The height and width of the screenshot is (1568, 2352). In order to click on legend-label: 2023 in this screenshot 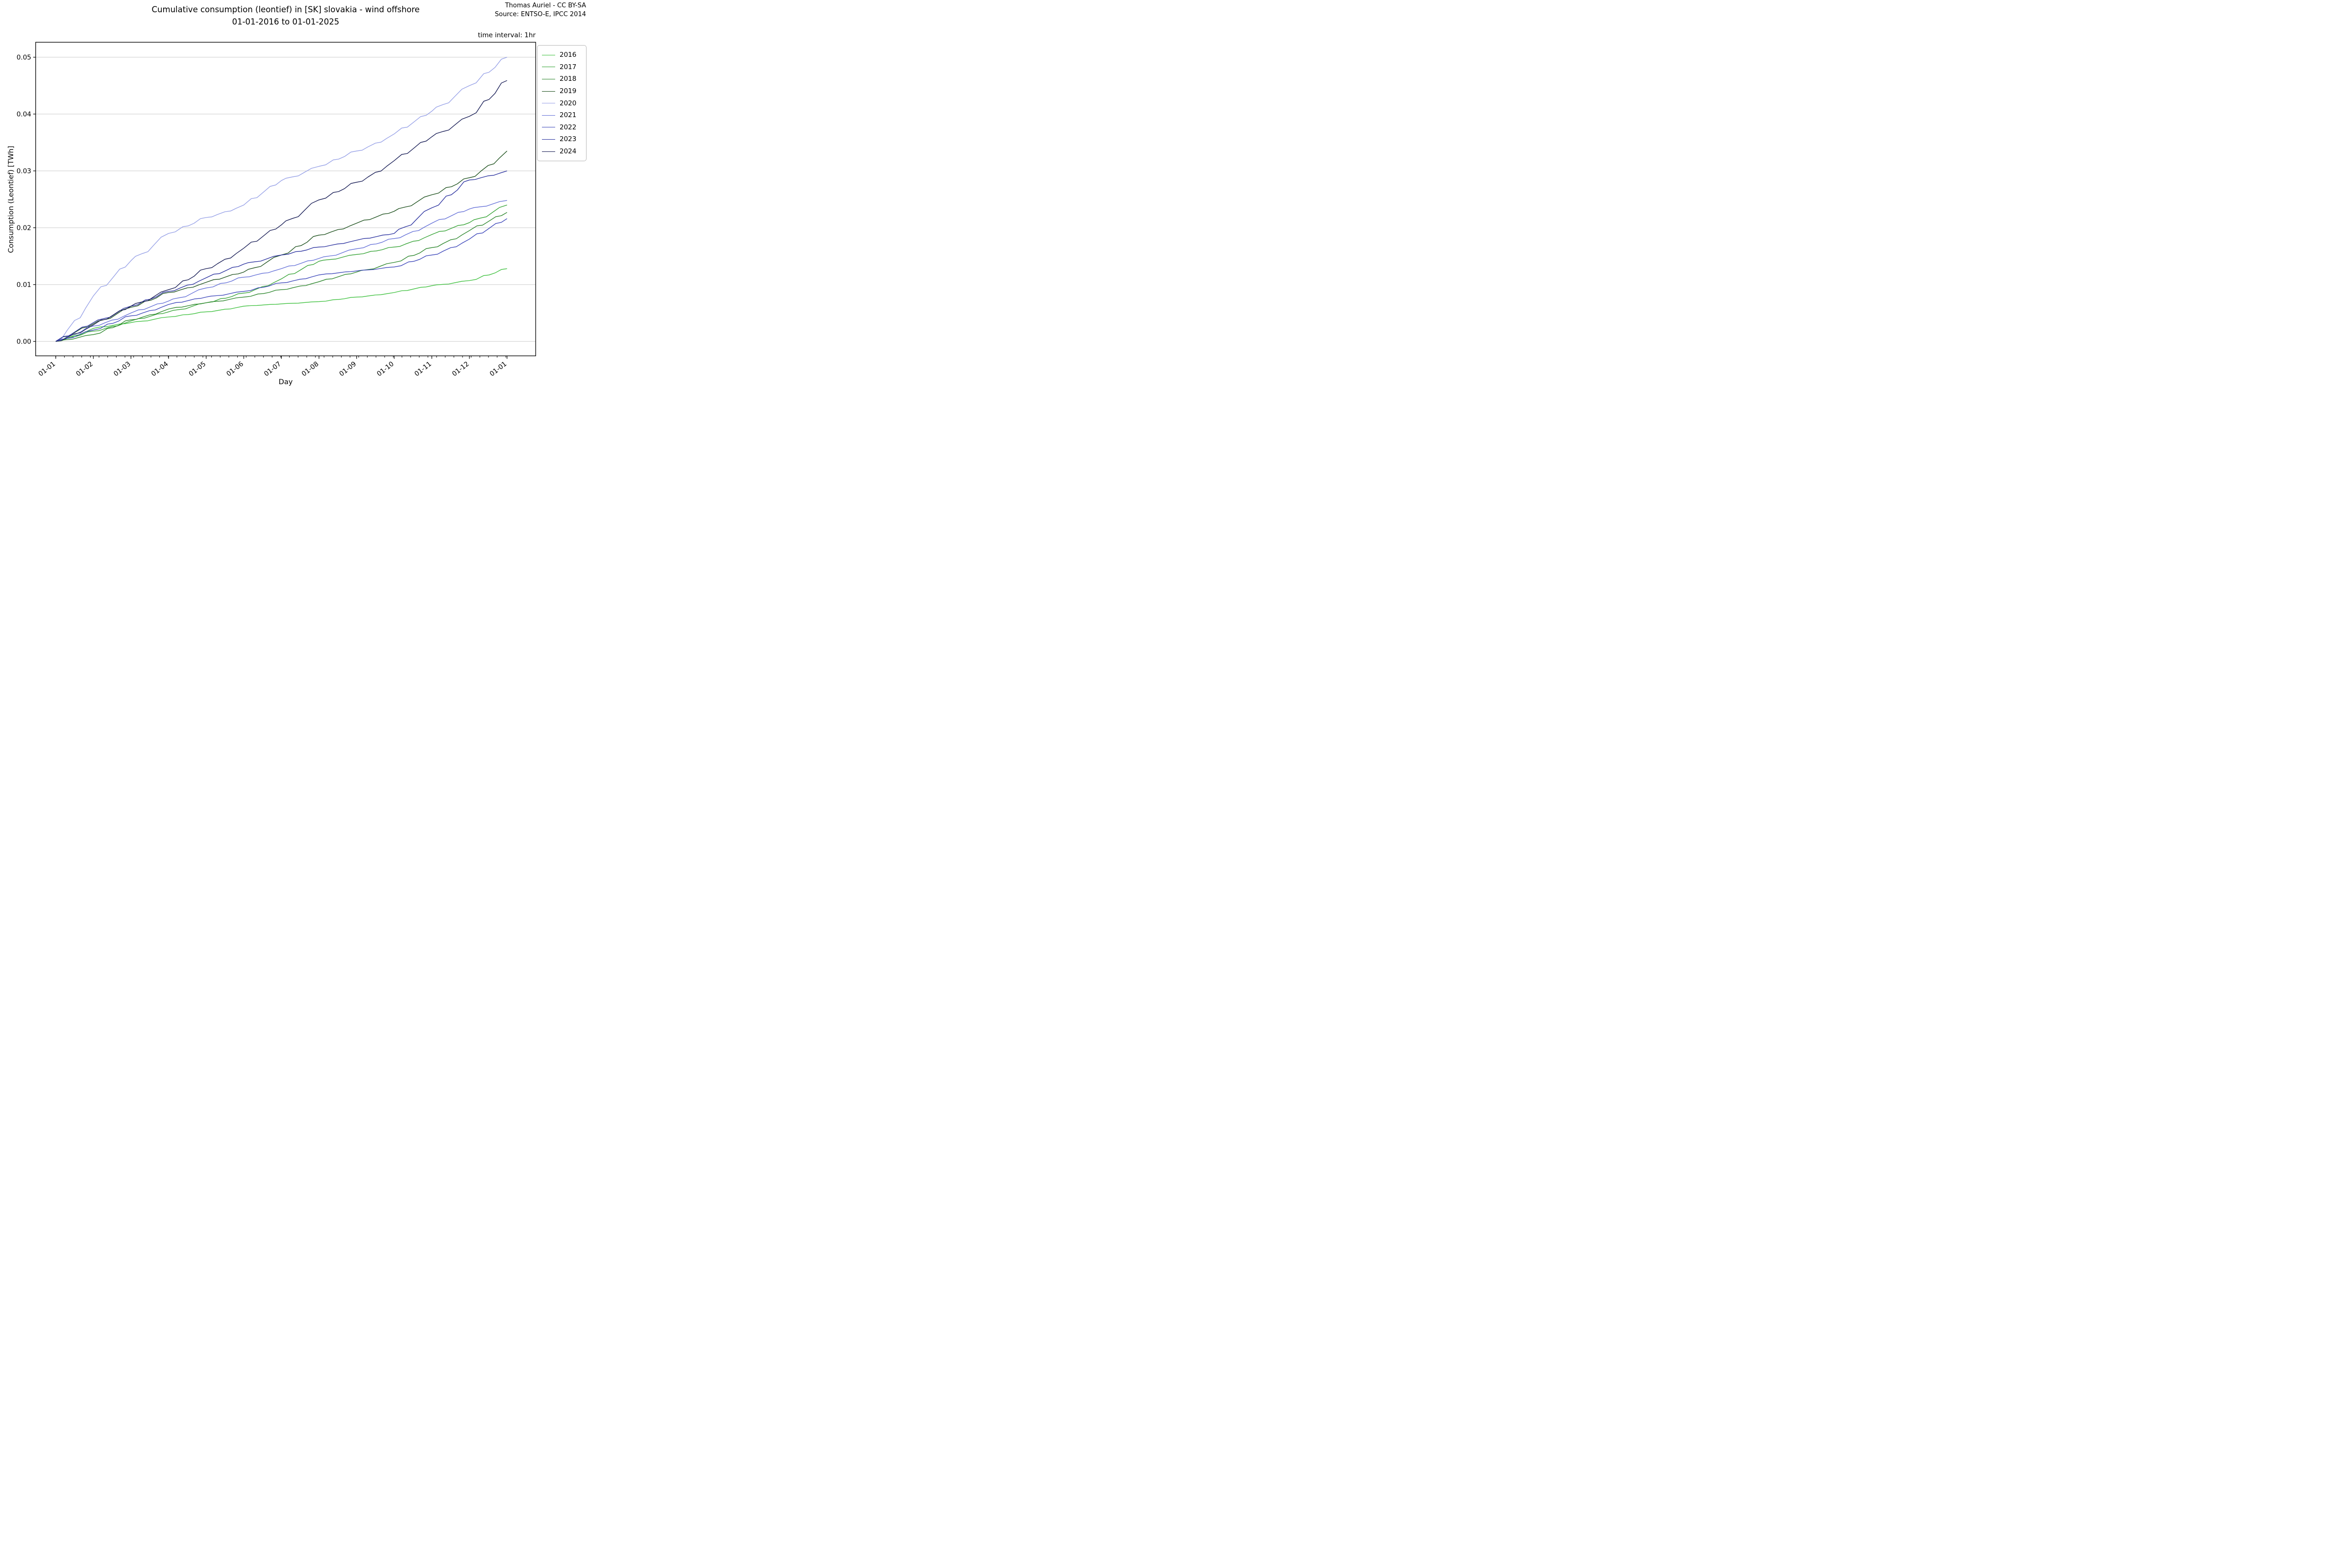, I will do `click(568, 139)`.